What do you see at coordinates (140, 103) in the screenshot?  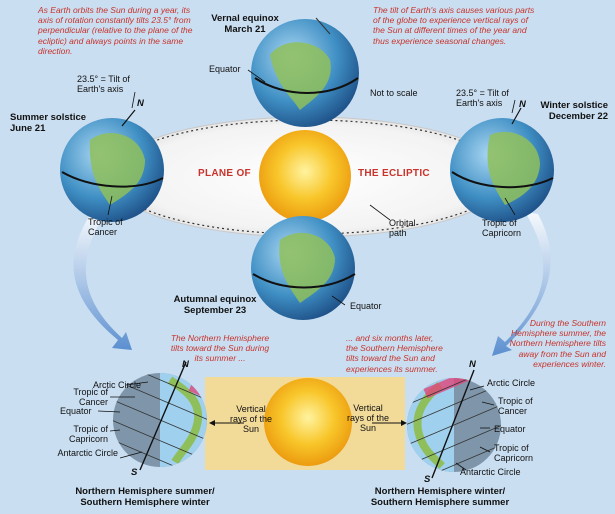 I see `label-north-left: N` at bounding box center [140, 103].